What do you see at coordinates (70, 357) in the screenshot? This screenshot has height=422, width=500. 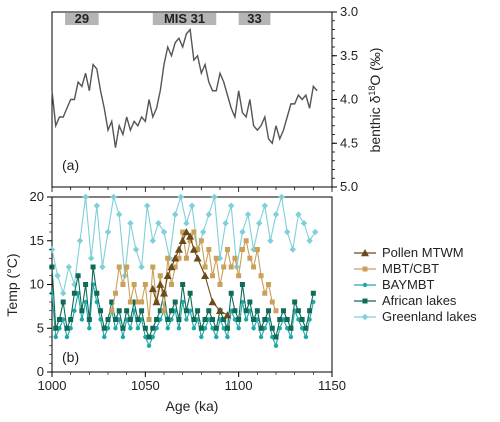 I see `panel-b-label: (b)` at bounding box center [70, 357].